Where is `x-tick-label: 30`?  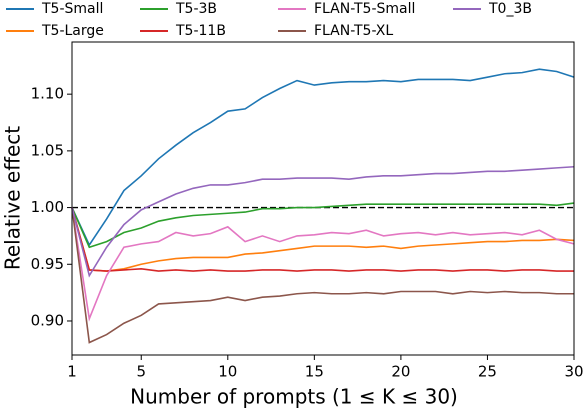
x-tick-label: 30 is located at coordinates (573, 372).